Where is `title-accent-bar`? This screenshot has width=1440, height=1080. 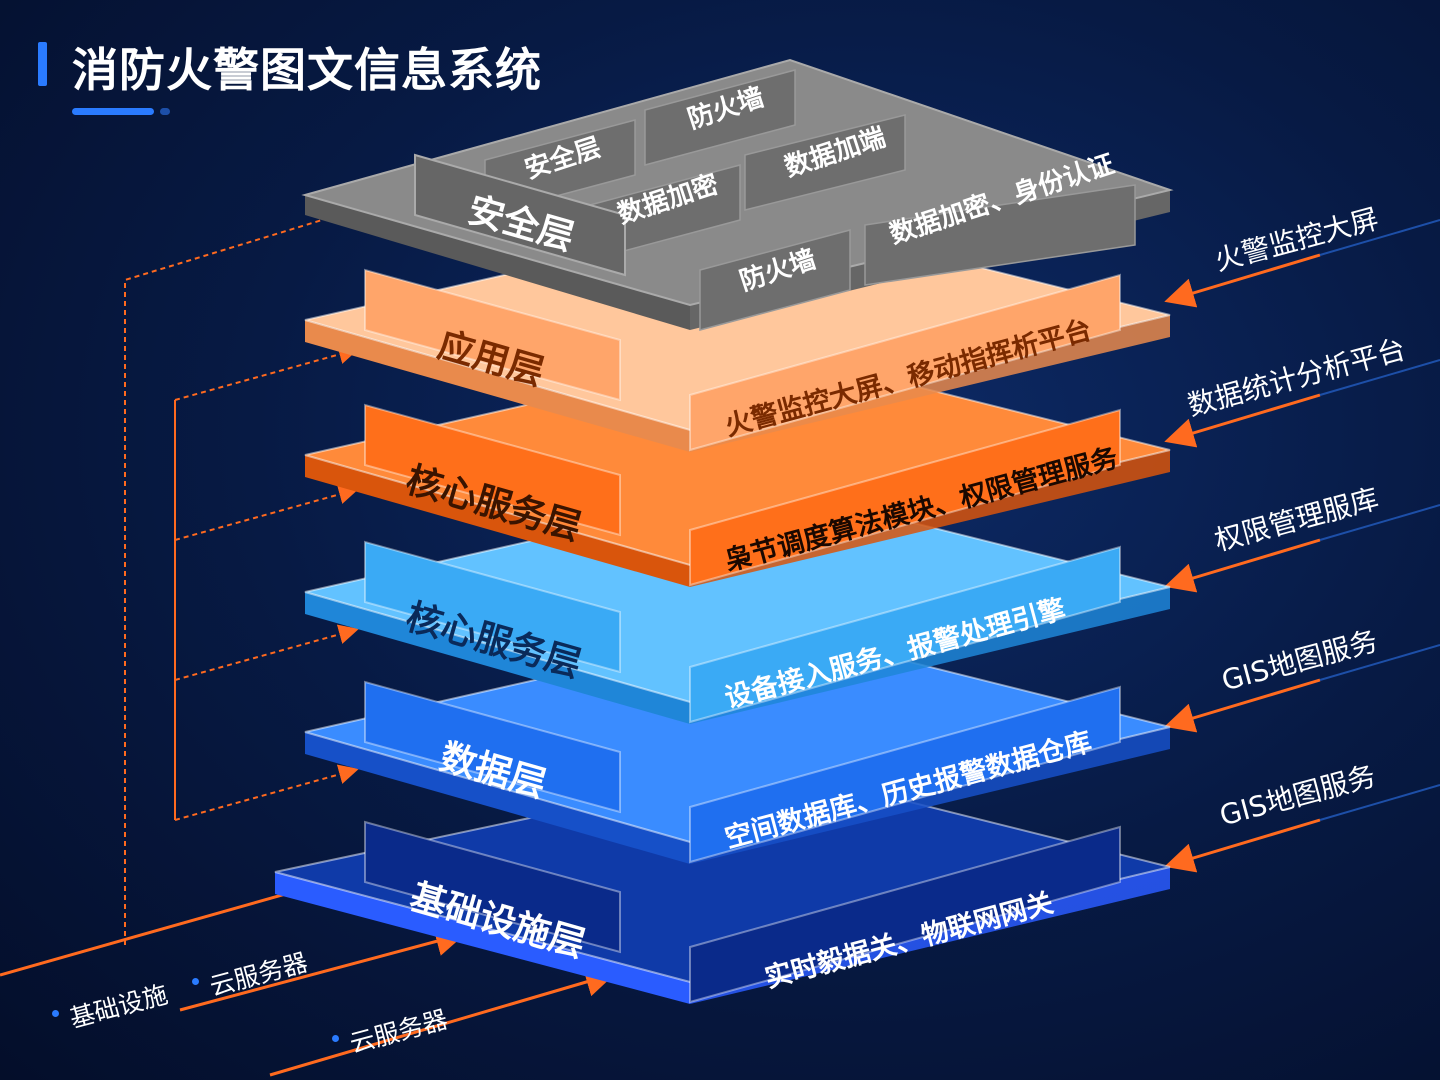 title-accent-bar is located at coordinates (42, 64).